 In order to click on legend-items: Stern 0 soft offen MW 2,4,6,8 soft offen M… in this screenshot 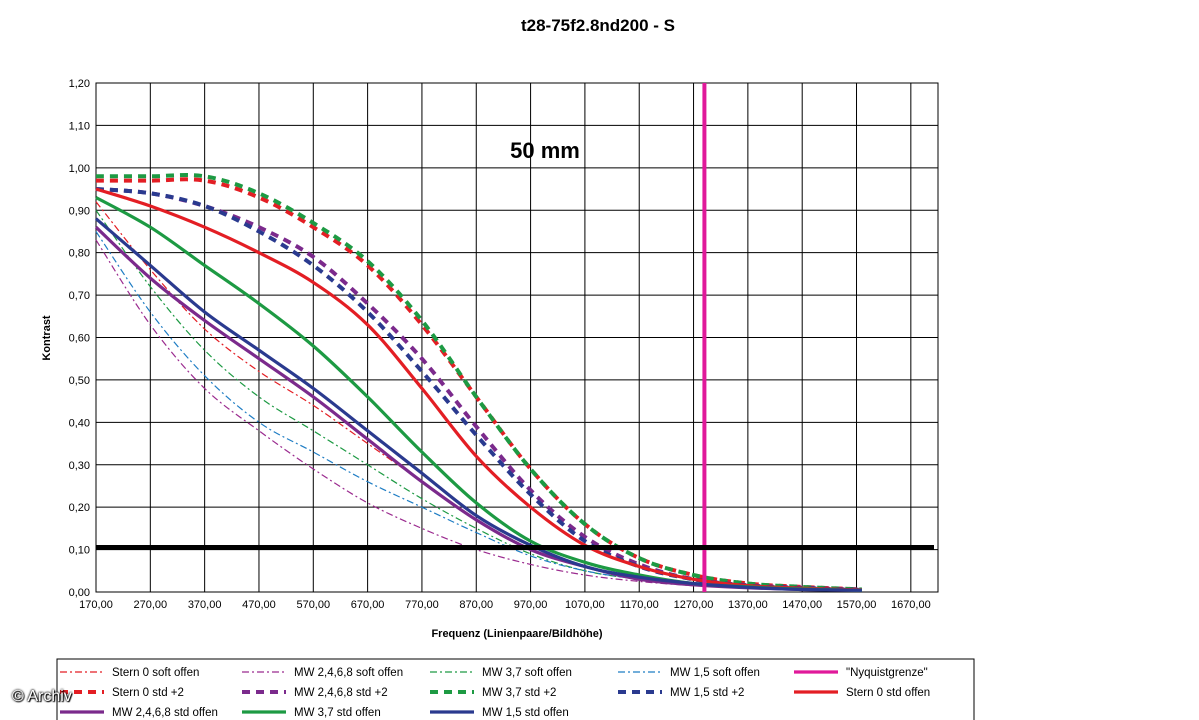, I will do `click(495, 693)`.